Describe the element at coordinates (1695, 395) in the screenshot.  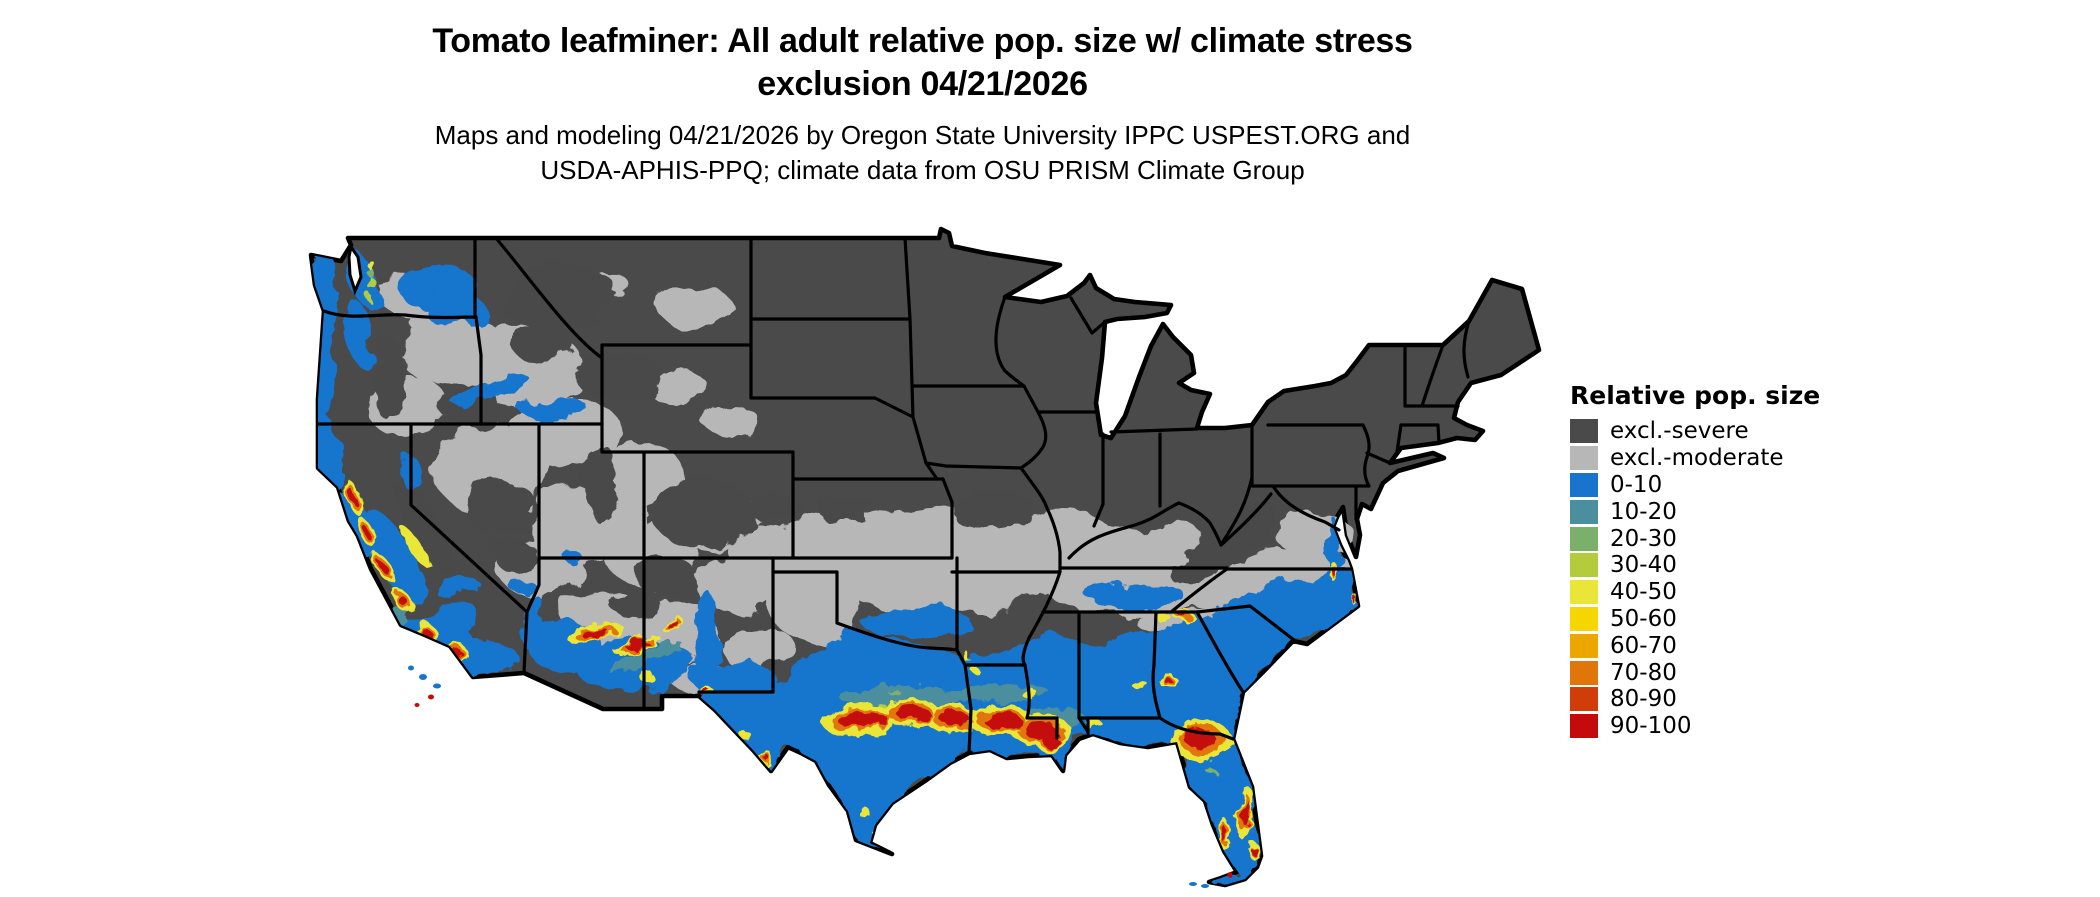
I see `legend-title: Relative pop. size` at that location.